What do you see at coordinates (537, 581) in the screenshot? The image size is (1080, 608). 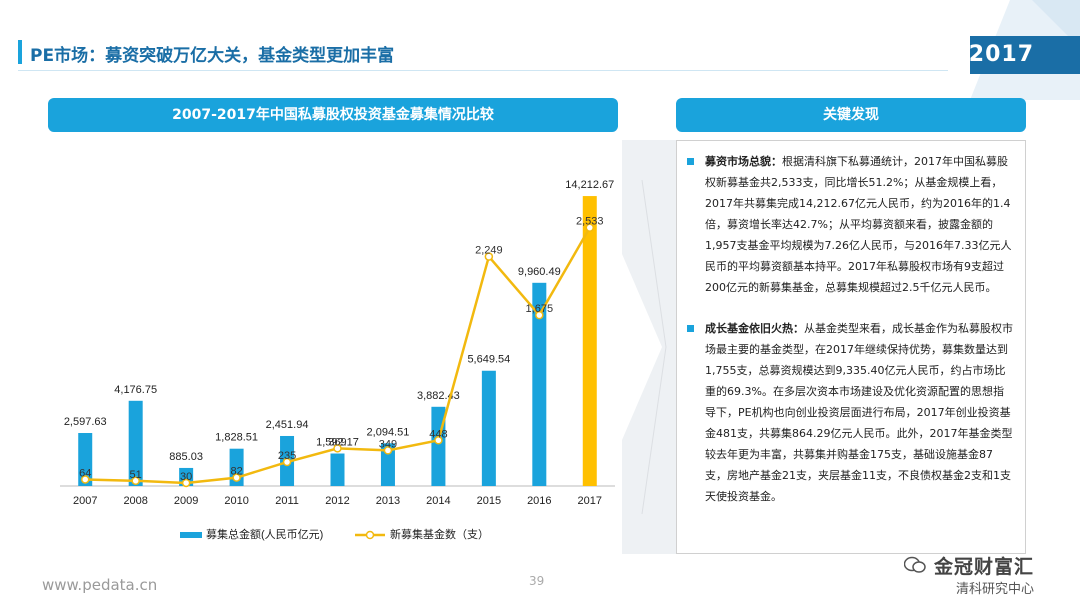 I see `page-number: 39` at bounding box center [537, 581].